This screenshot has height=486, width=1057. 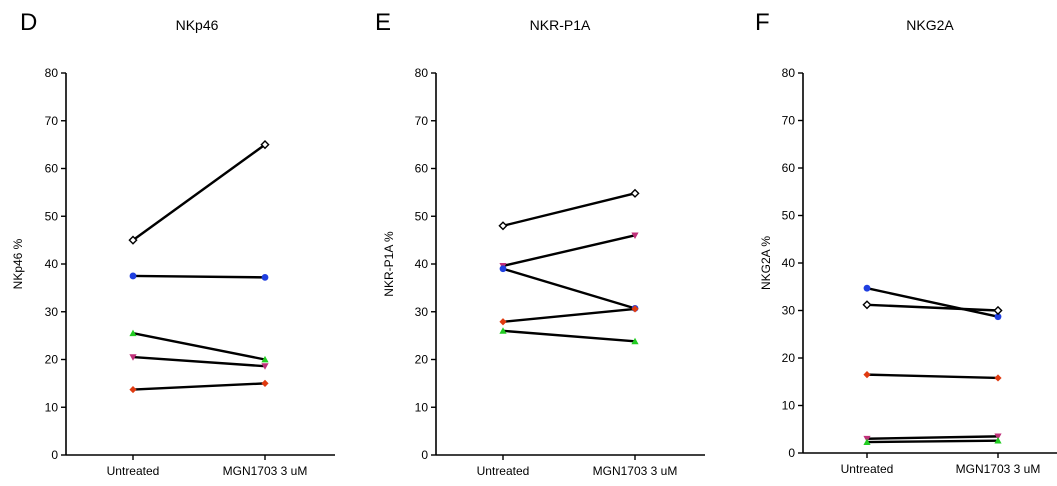 What do you see at coordinates (383, 22) in the screenshot?
I see `panel-letter: E` at bounding box center [383, 22].